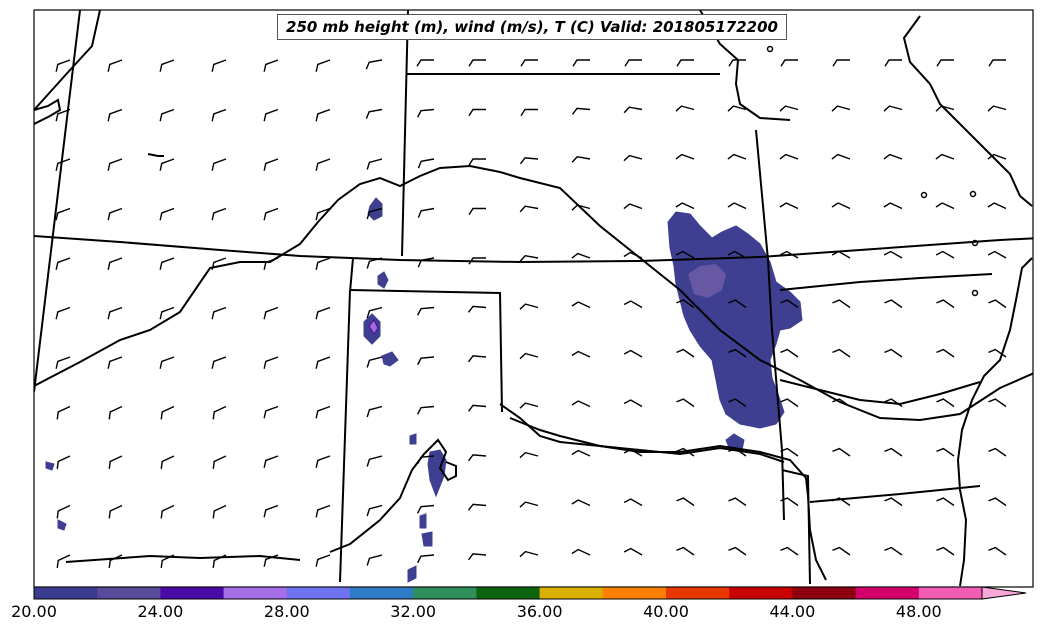 This screenshot has height=633, width=1041. Describe the element at coordinates (508, 593) in the screenshot. I see `colorbar-outline` at that location.